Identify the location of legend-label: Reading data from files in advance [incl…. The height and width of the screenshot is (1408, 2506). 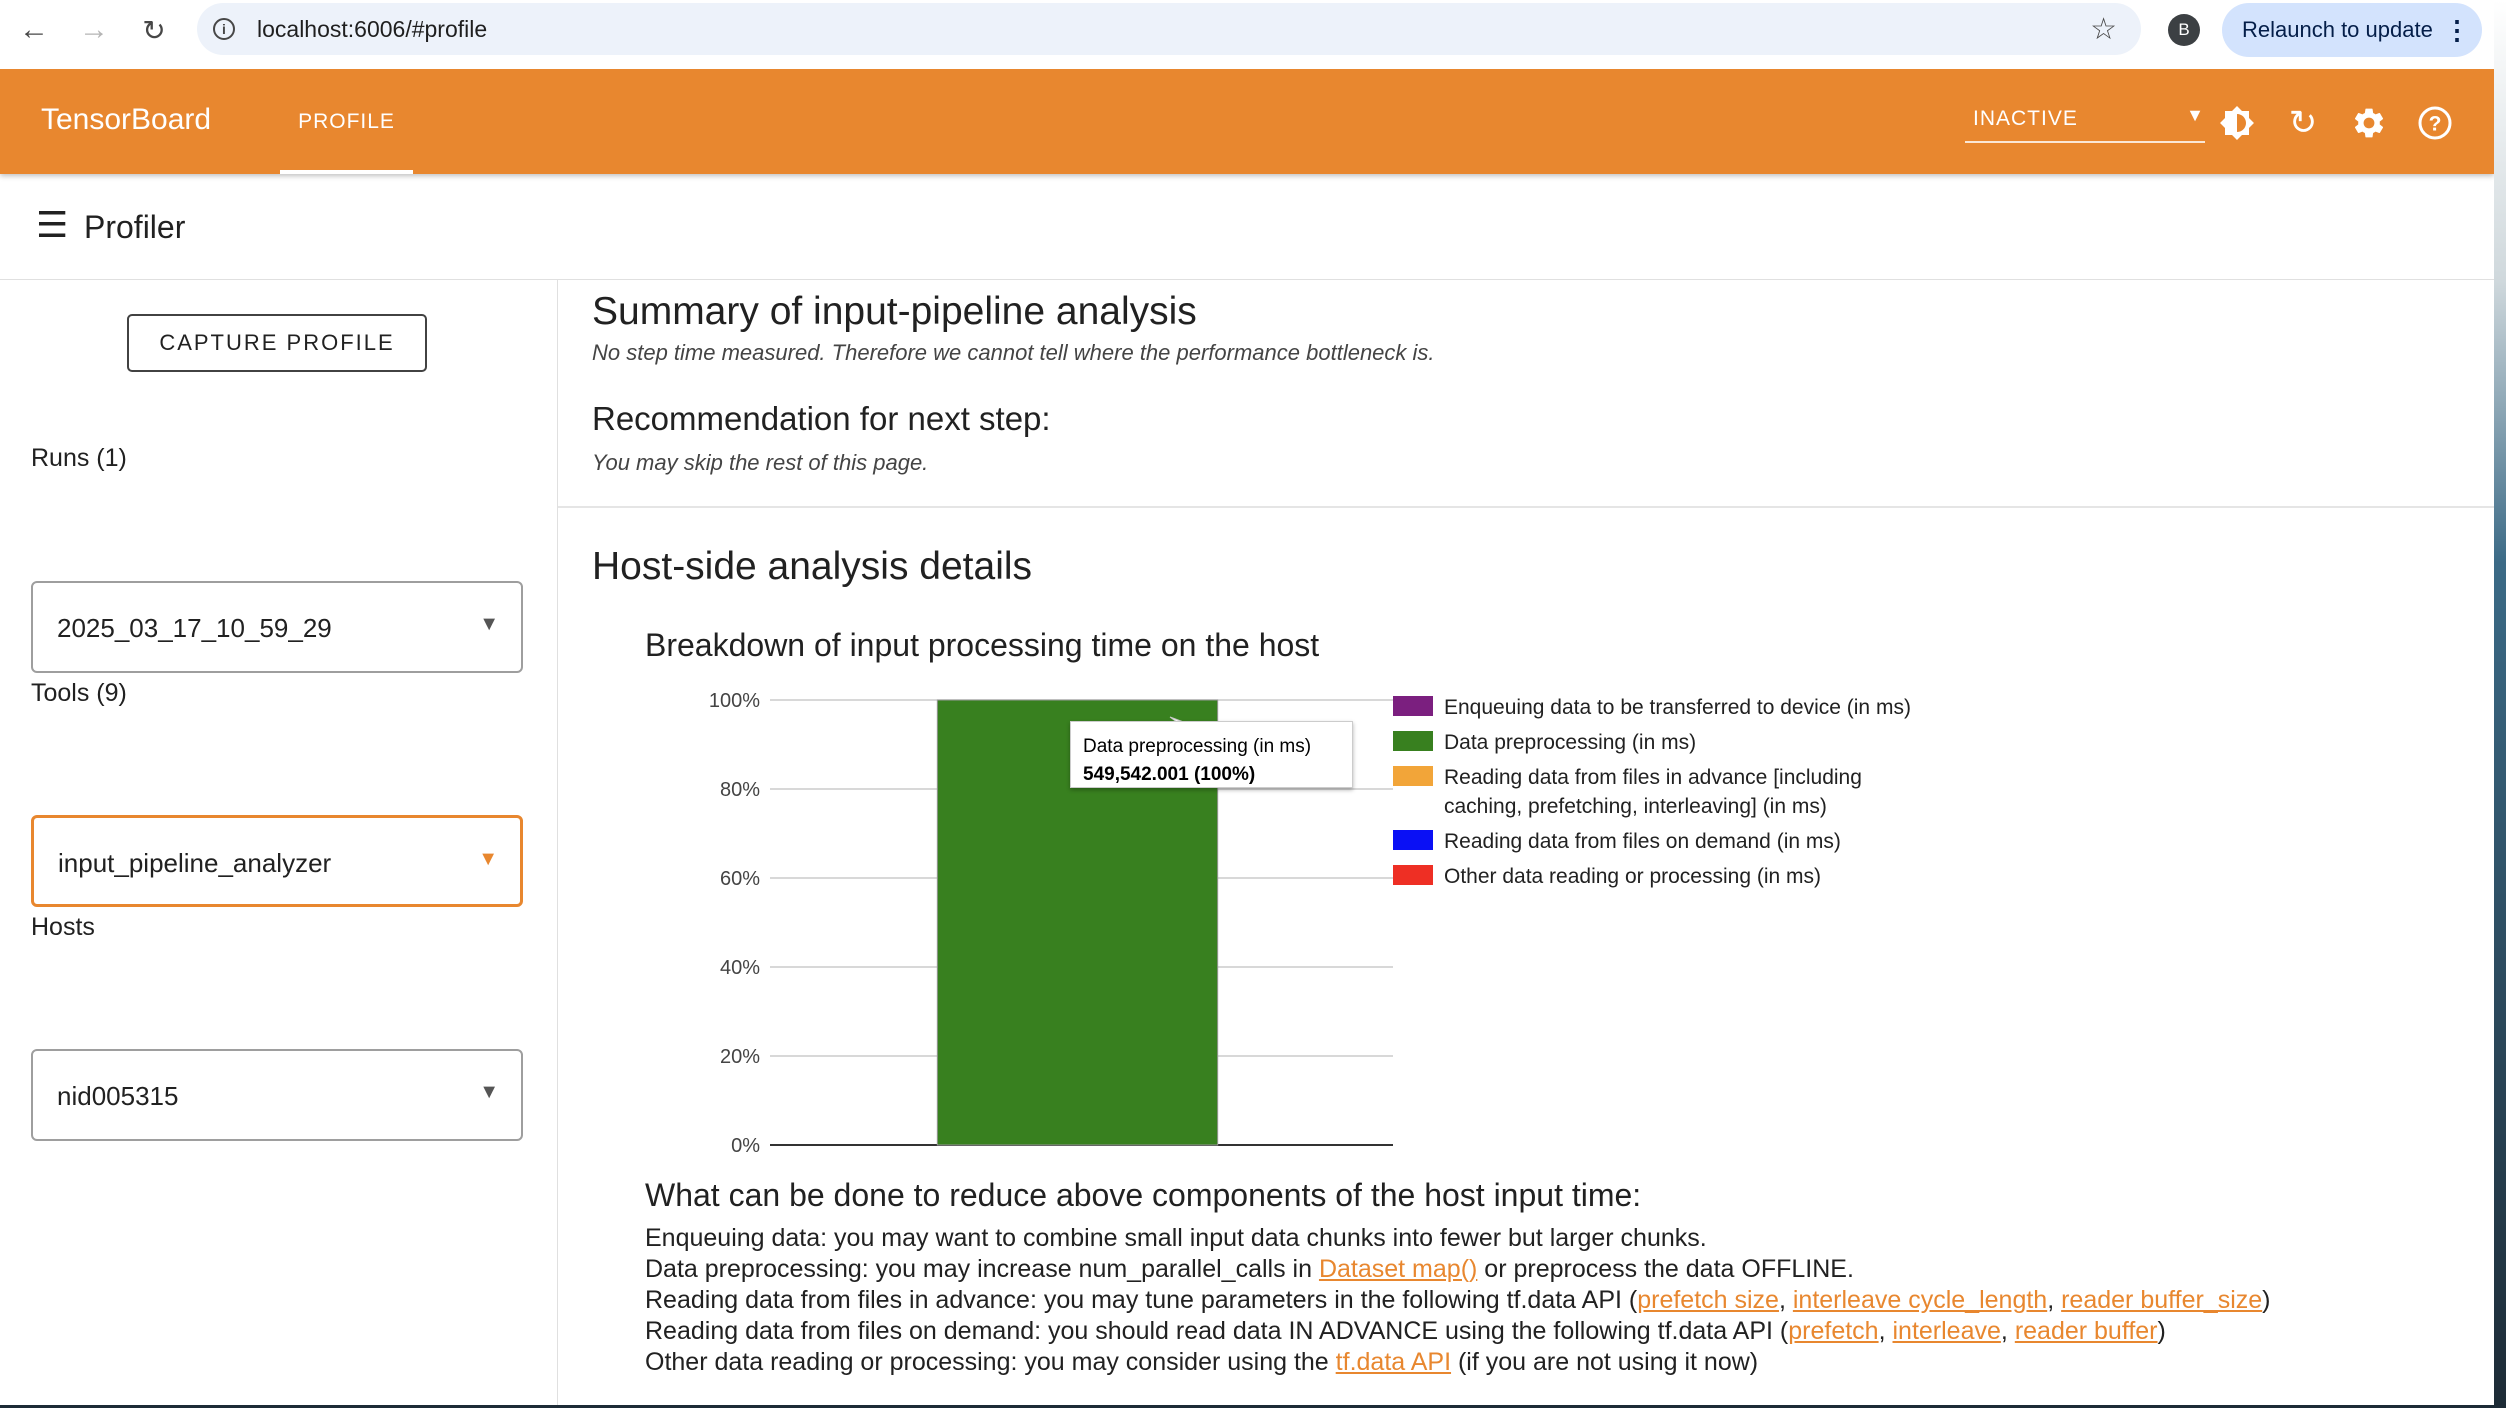
(1653, 777).